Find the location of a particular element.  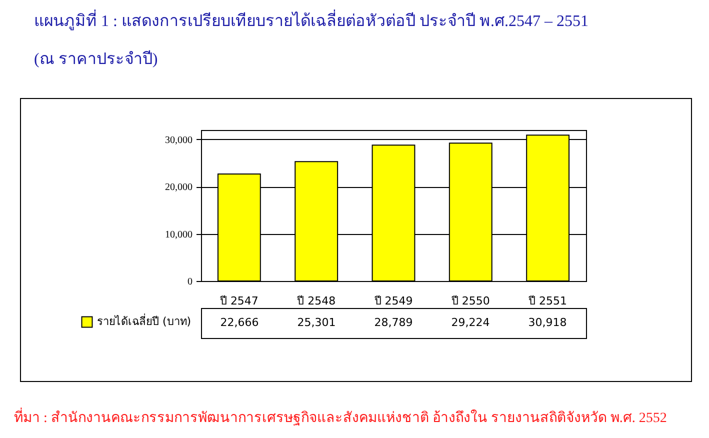

data-label: 28,789 is located at coordinates (393, 322).